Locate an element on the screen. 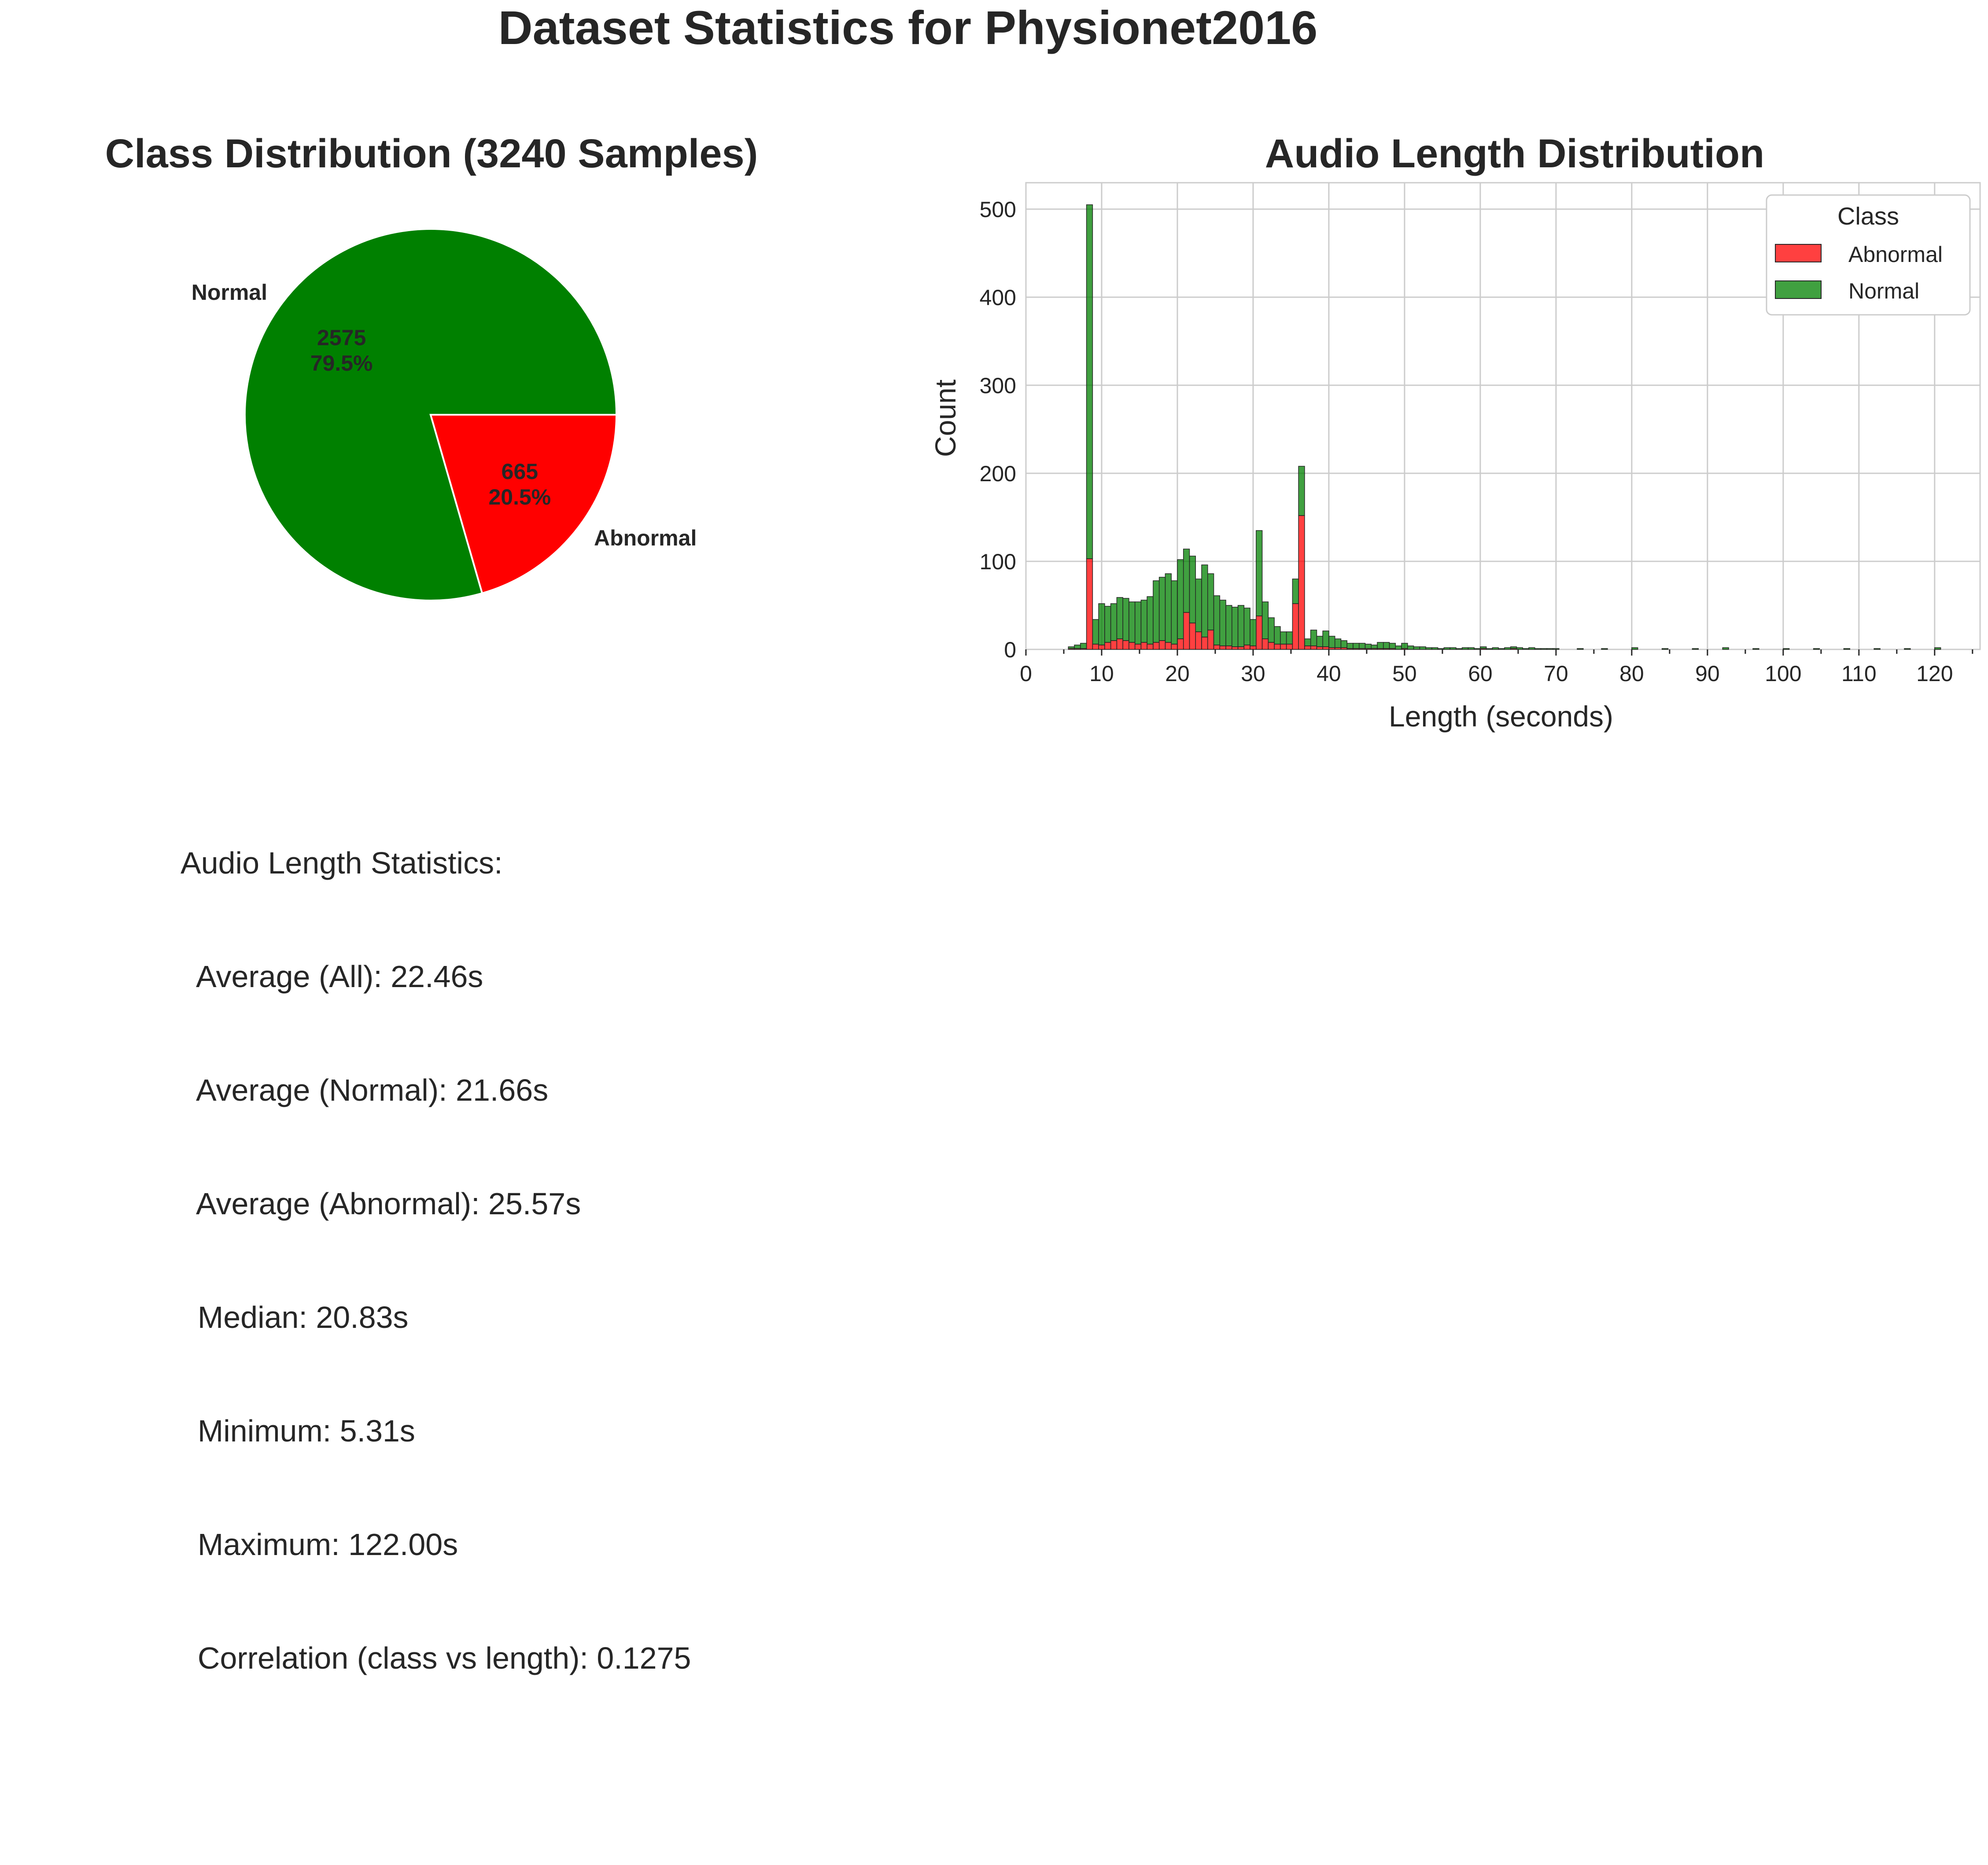 This screenshot has width=1988, height=1865. y-tick-label: 200 is located at coordinates (998, 473).